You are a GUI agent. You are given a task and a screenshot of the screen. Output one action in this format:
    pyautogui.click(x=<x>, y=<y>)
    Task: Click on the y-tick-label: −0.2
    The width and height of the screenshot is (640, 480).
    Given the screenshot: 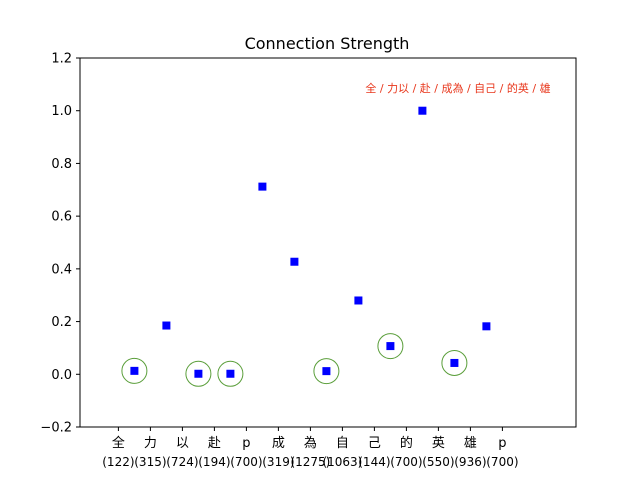 What is the action you would take?
    pyautogui.click(x=56, y=428)
    